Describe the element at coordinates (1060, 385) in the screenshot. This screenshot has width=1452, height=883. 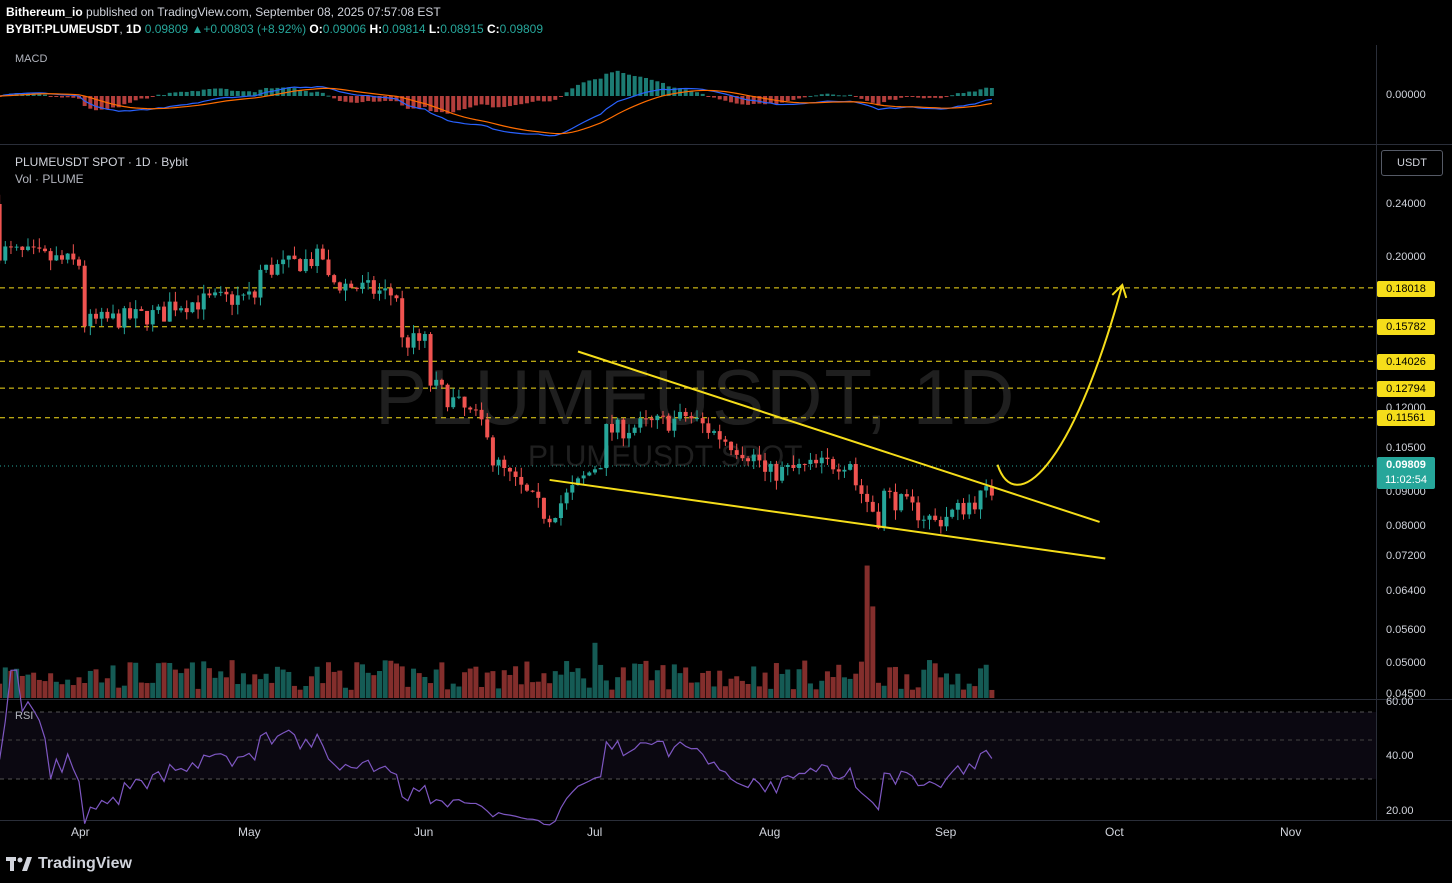
I see `projection-curve` at that location.